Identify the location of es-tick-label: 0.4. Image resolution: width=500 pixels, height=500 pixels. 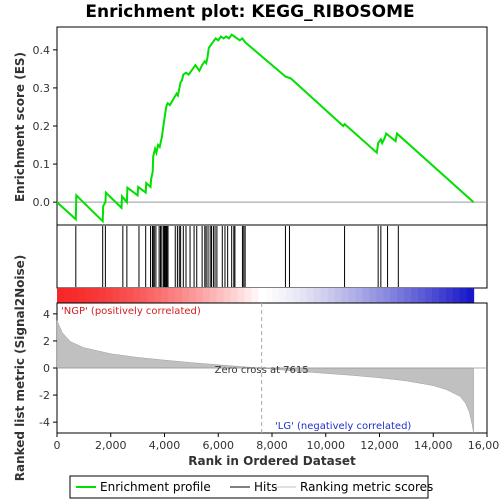
(42, 50).